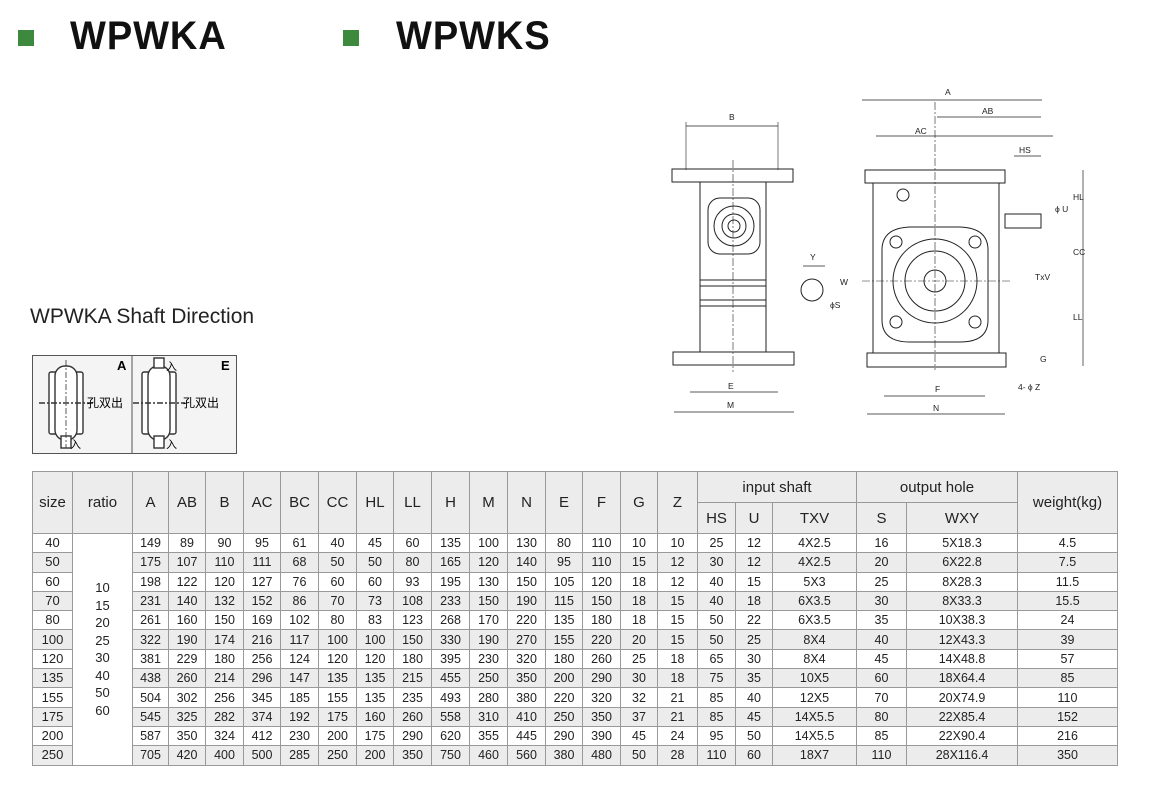 This screenshot has width=1150, height=788. I want to click on dim-label-w: W, so click(844, 282).